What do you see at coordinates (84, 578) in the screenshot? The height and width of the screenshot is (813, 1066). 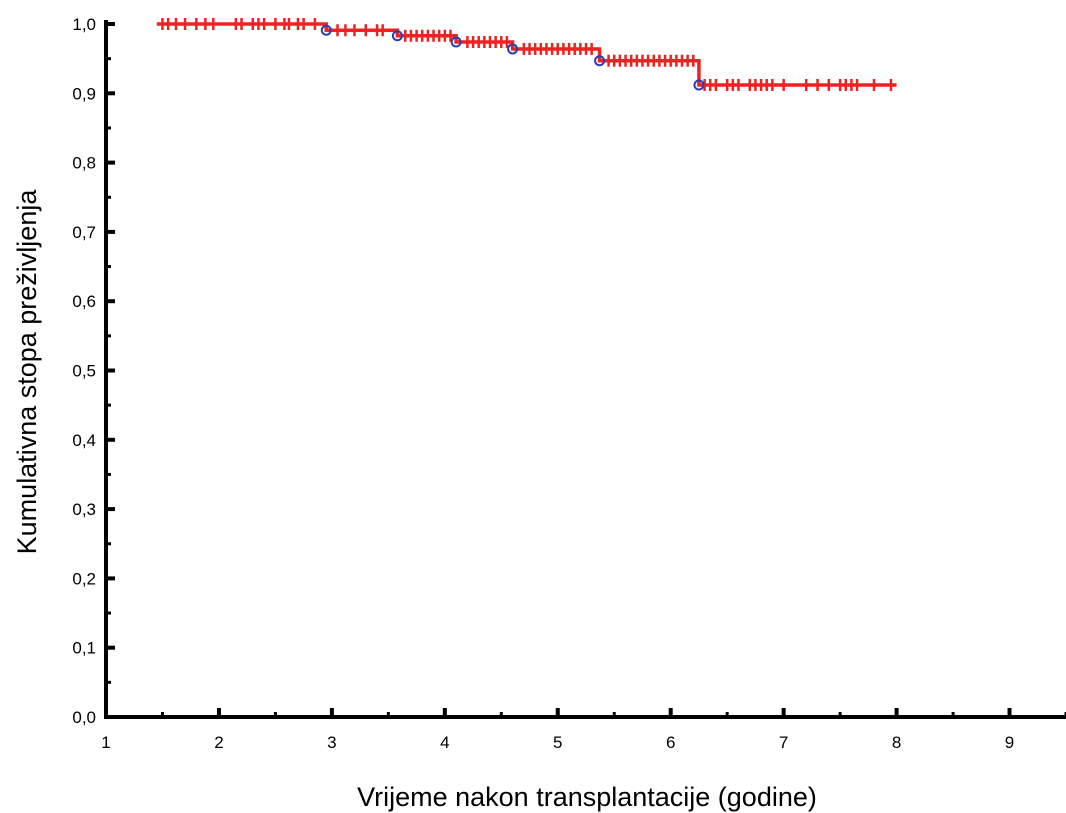 I see `y-tick-label: 0,2` at bounding box center [84, 578].